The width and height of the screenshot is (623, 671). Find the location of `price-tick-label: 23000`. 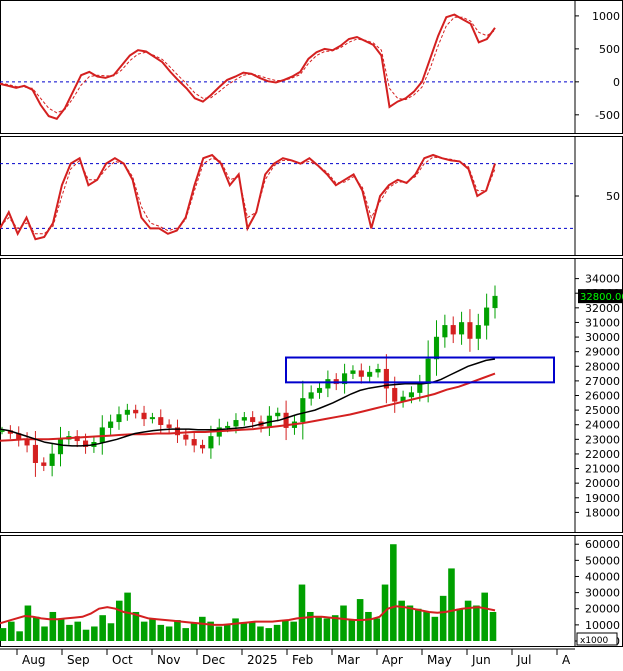

price-tick-label: 23000 is located at coordinates (602, 439).